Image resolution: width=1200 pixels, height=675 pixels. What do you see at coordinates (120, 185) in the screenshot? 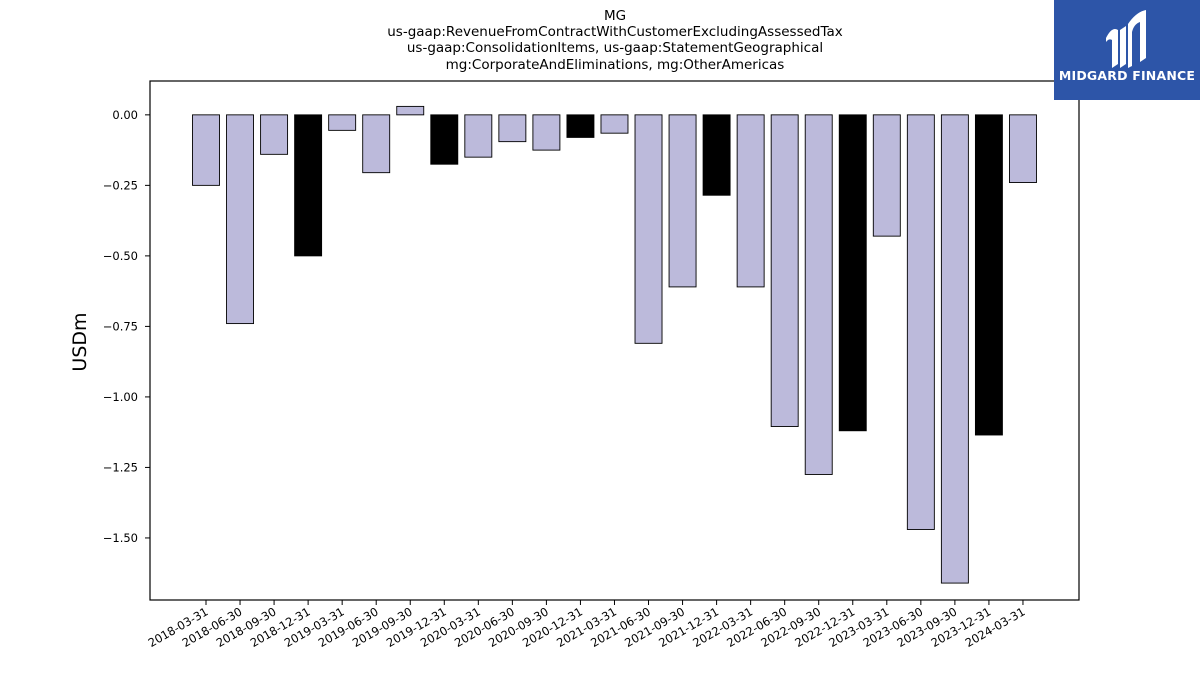
I see `y-tick-label: −0.25` at bounding box center [120, 185].